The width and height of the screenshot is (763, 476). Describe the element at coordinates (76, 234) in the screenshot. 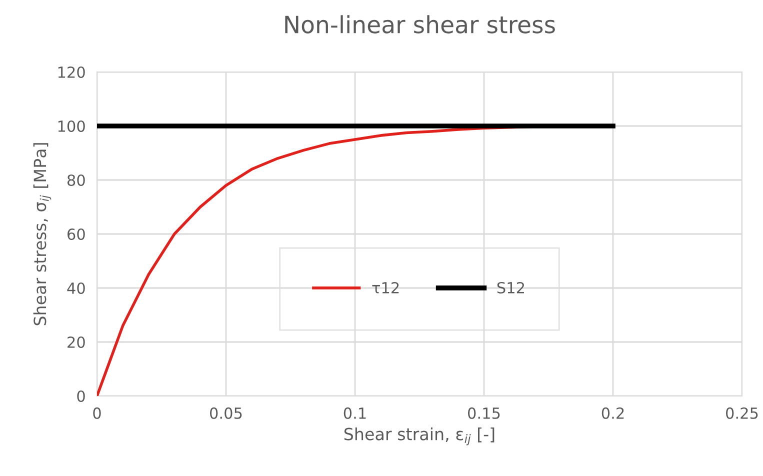

I see `y-tick-label: 60` at that location.